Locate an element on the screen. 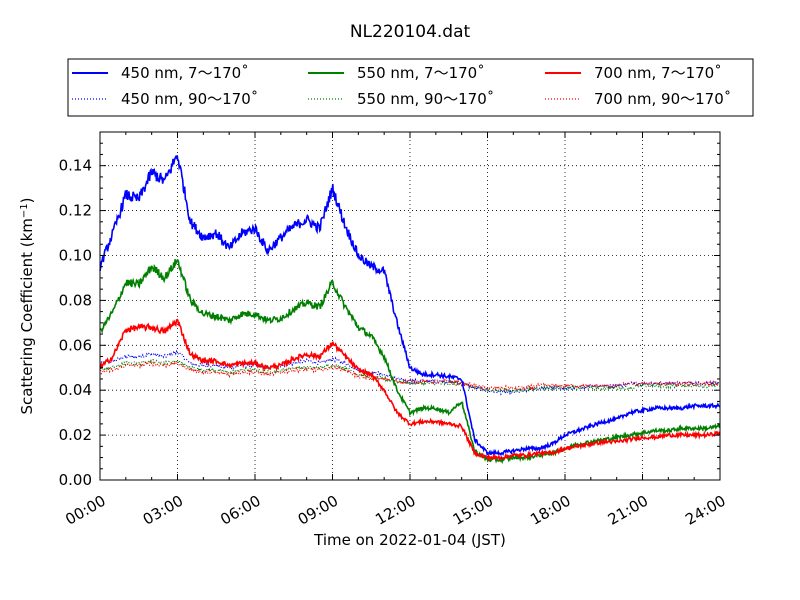  y-tick-label: 0.14 is located at coordinates (75, 166).